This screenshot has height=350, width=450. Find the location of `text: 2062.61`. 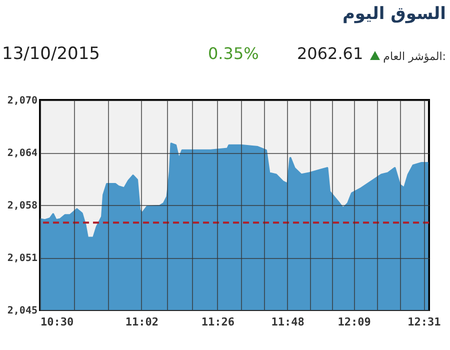

text: 2062.61 is located at coordinates (330, 53).